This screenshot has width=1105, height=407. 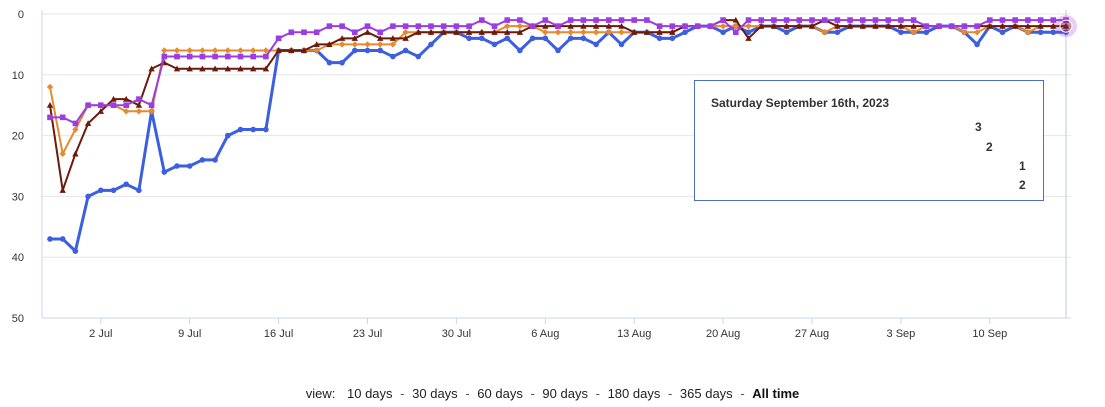 What do you see at coordinates (978, 127) in the screenshot?
I see `tooltip-value-1: 3` at bounding box center [978, 127].